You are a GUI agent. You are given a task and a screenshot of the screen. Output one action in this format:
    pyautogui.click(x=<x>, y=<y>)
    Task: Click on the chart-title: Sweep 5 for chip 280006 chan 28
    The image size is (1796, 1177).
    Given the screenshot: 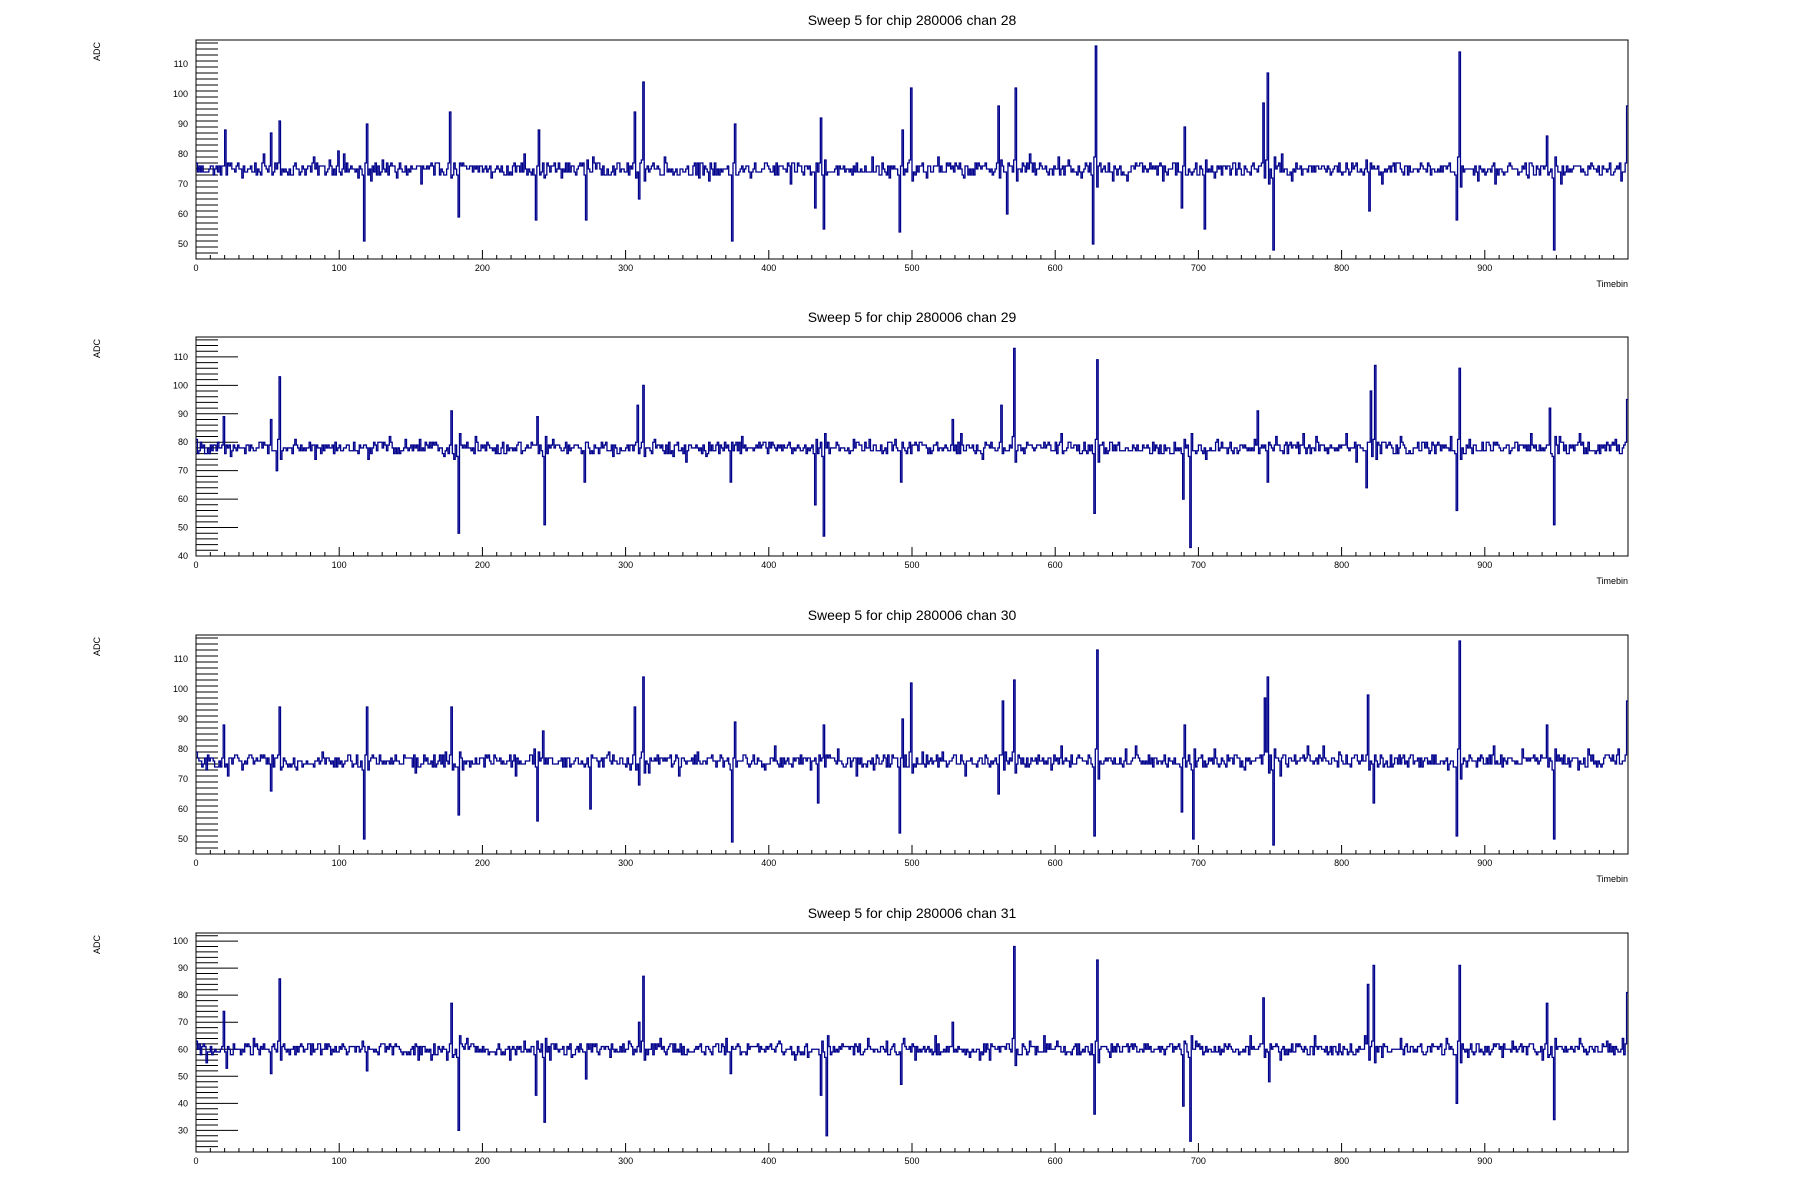 What is the action you would take?
    pyautogui.click(x=912, y=20)
    